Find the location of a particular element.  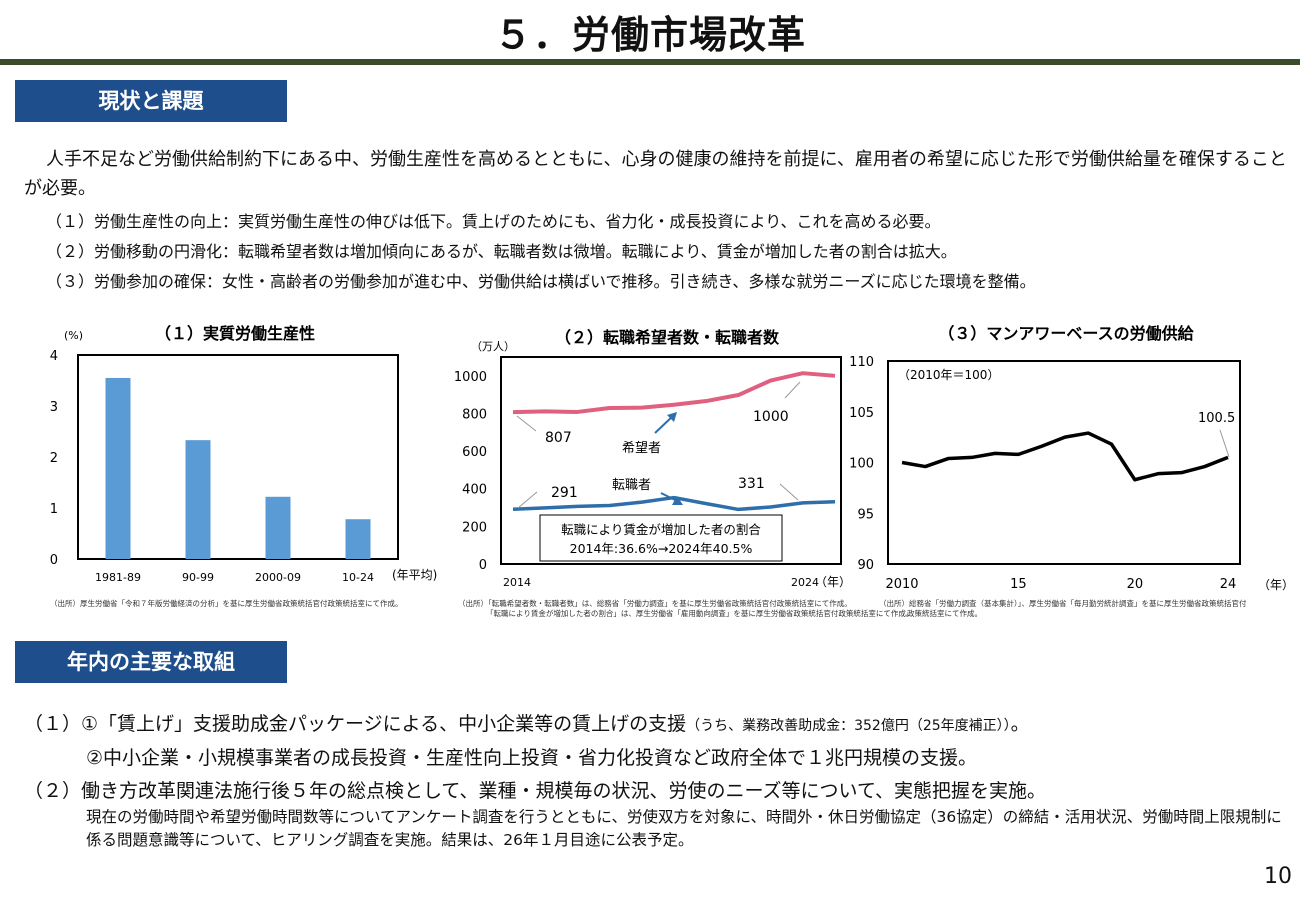

chart3-xlabel: （年） is located at coordinates (1276, 585).